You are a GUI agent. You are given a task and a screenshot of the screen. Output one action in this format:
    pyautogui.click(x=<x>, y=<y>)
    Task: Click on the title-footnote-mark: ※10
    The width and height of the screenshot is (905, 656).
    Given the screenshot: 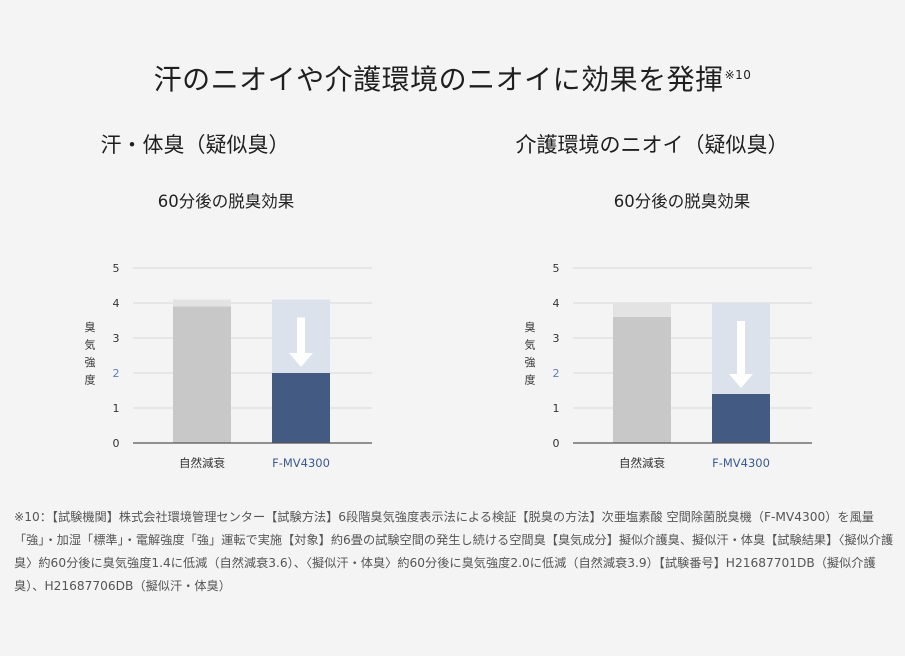 What is the action you would take?
    pyautogui.click(x=738, y=74)
    